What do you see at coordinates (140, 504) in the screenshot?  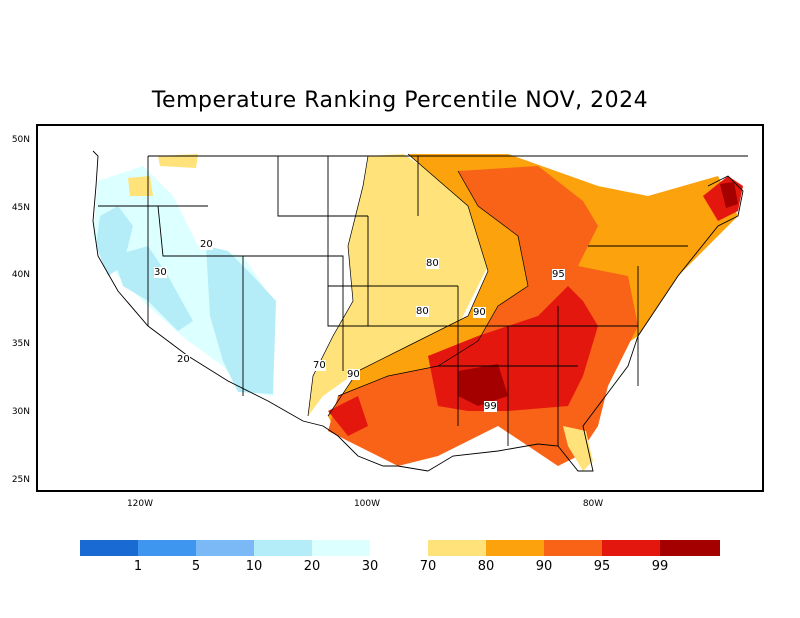 I see `lon-label: 120W` at bounding box center [140, 504].